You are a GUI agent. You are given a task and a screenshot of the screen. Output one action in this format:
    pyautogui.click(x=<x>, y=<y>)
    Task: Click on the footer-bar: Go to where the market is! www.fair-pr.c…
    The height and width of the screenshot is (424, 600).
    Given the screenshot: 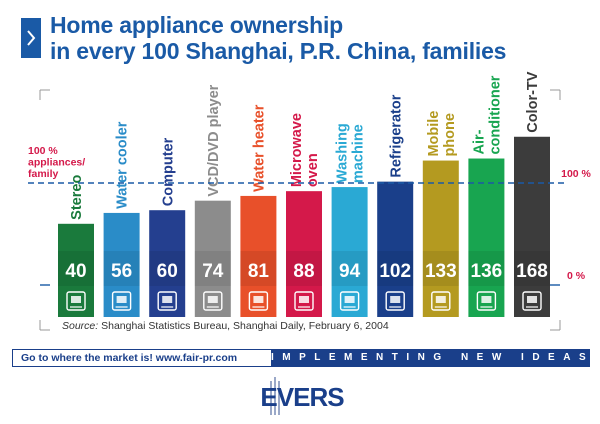 What is the action you would take?
    pyautogui.click(x=301, y=358)
    